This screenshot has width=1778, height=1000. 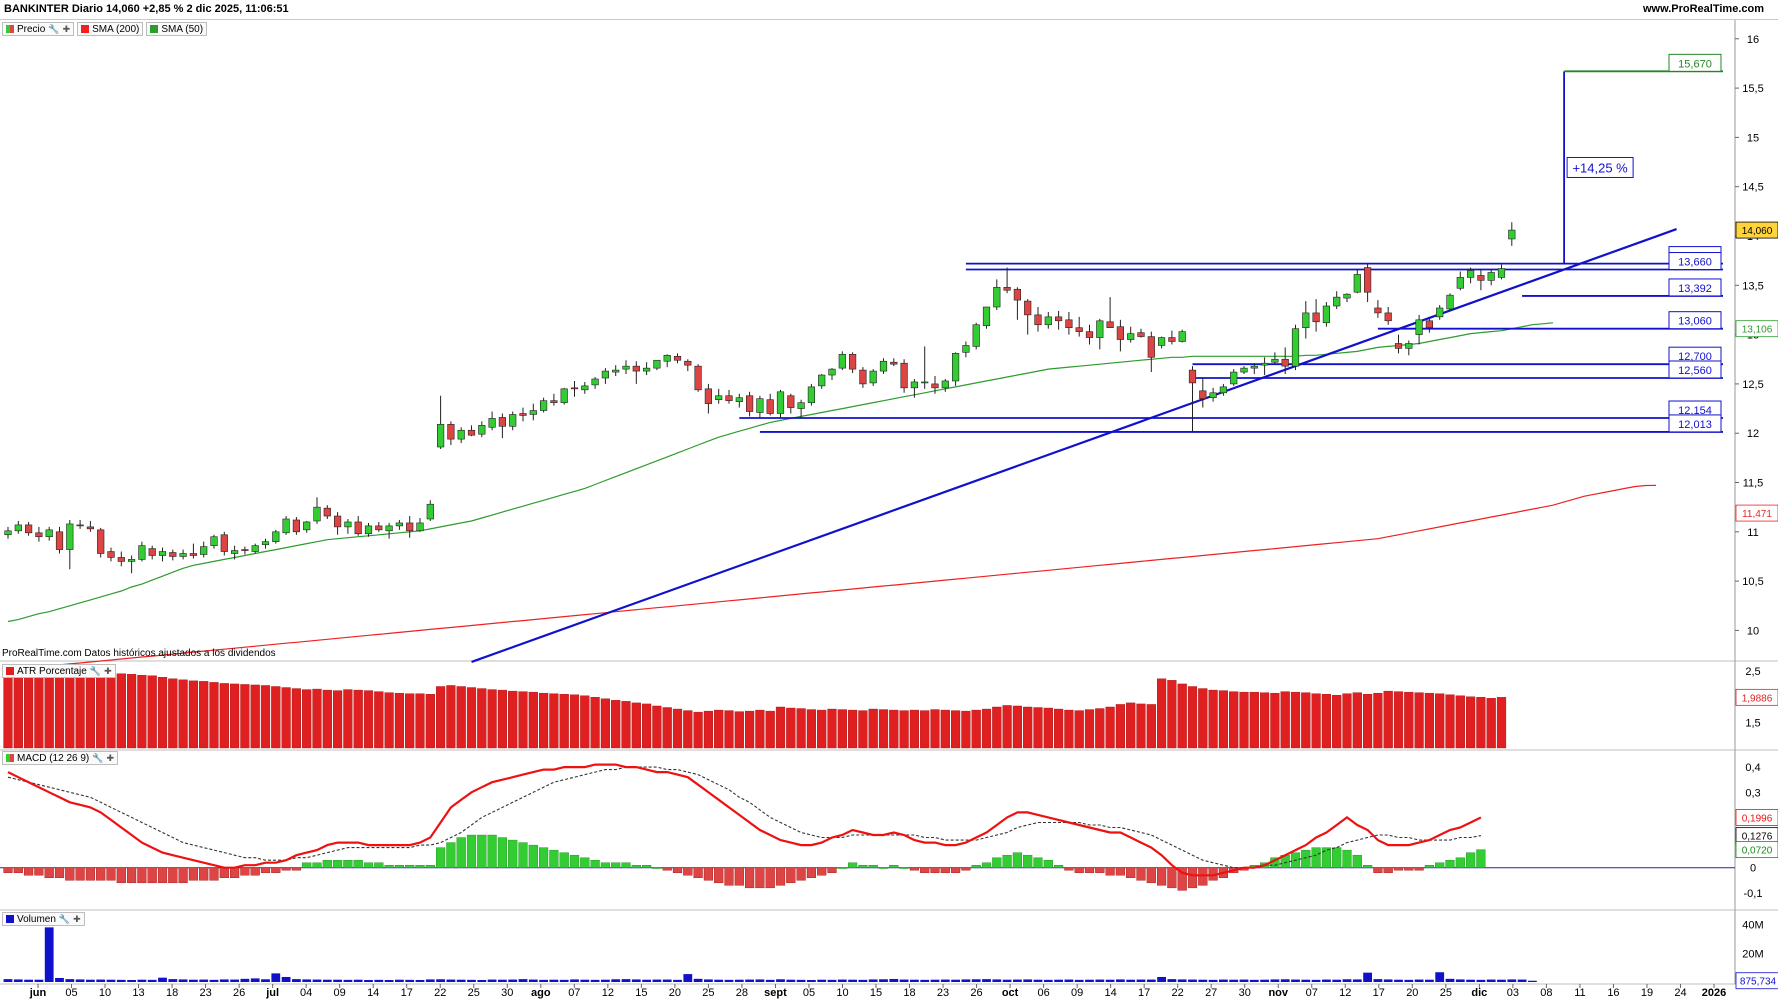 I want to click on legend-sma50: SMA (50), so click(x=177, y=29).